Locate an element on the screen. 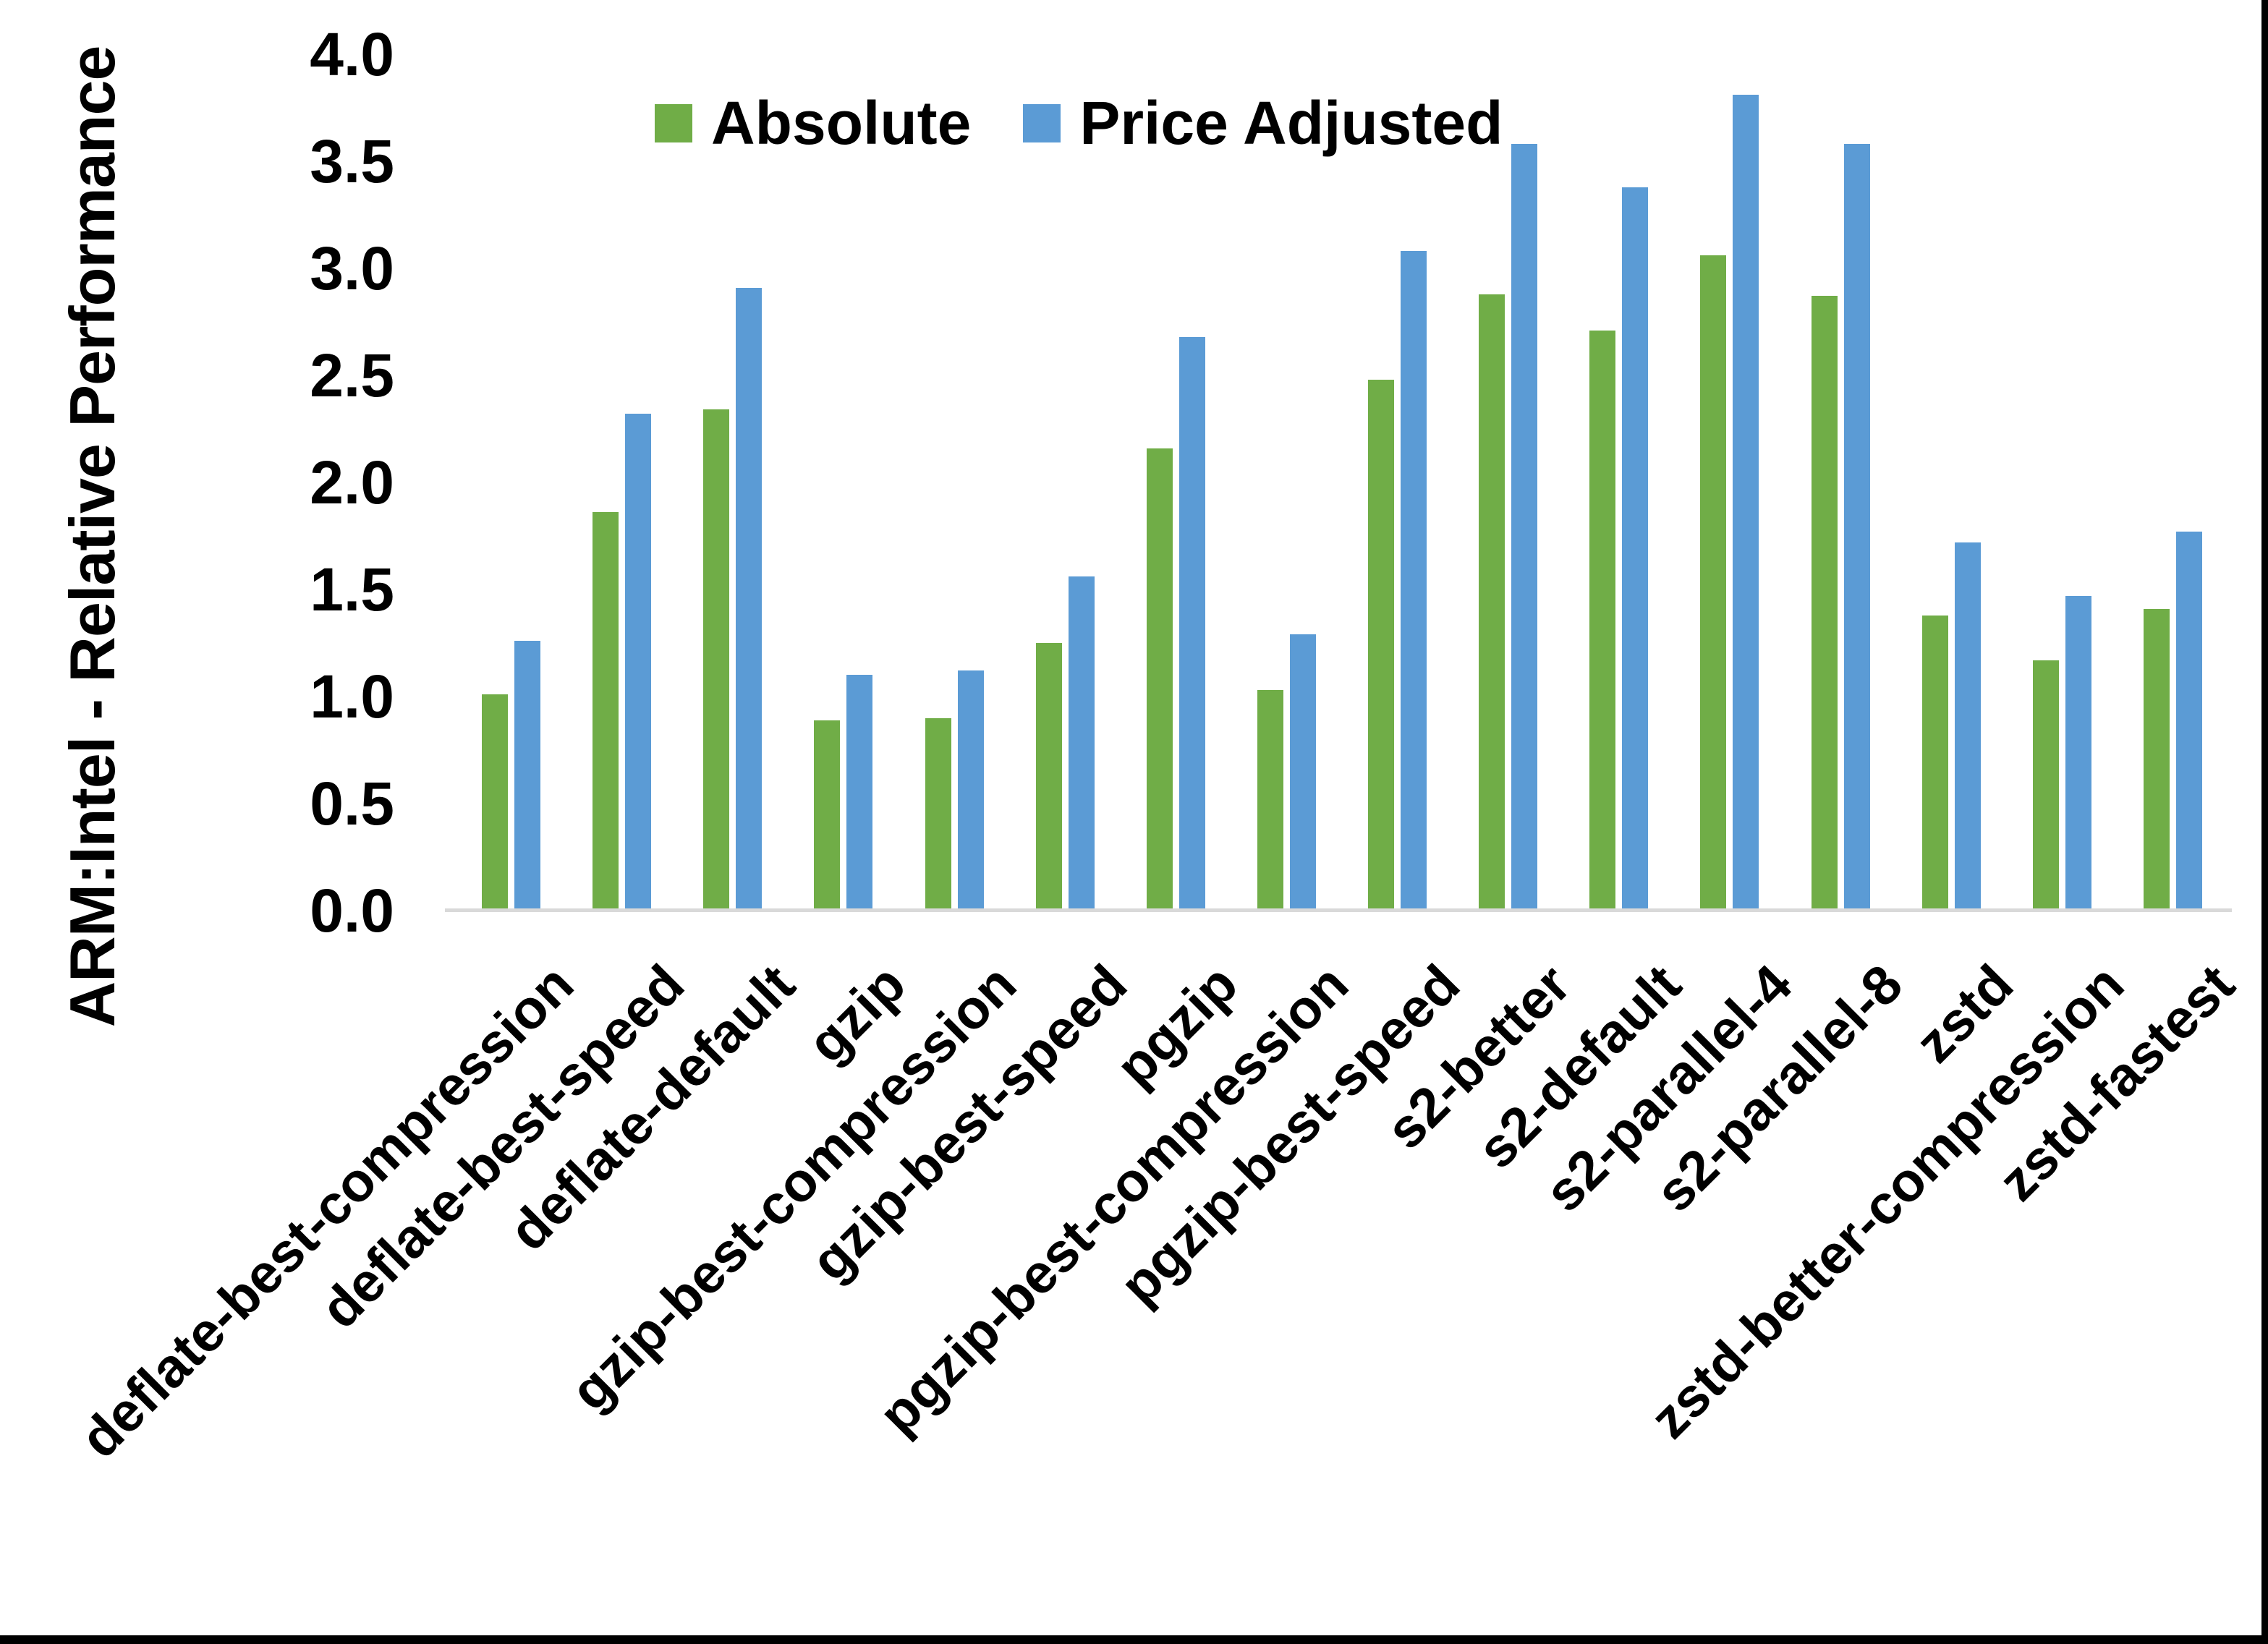 Image resolution: width=2268 pixels, height=1644 pixels. bar-group-zstd-better-compression is located at coordinates (2062, 482).